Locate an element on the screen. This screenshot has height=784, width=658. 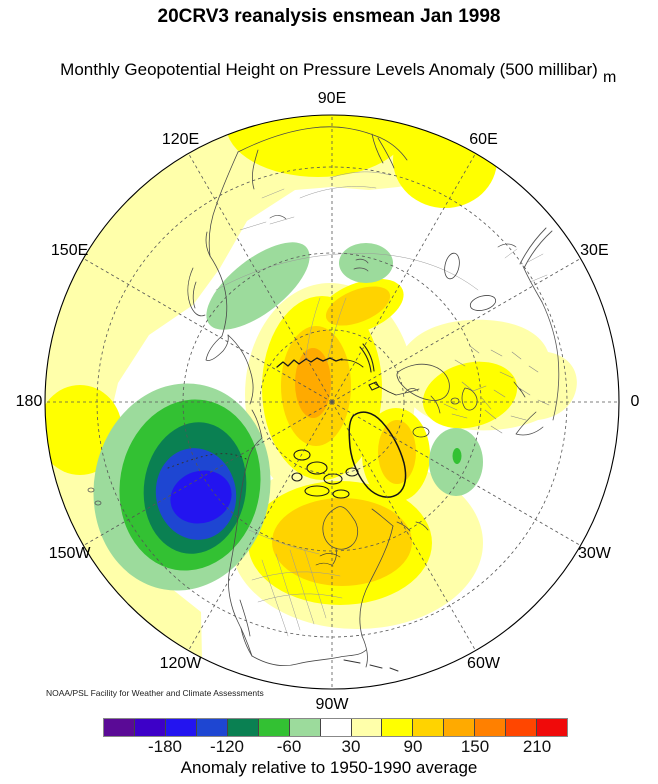
island-iceland is located at coordinates (421, 432).